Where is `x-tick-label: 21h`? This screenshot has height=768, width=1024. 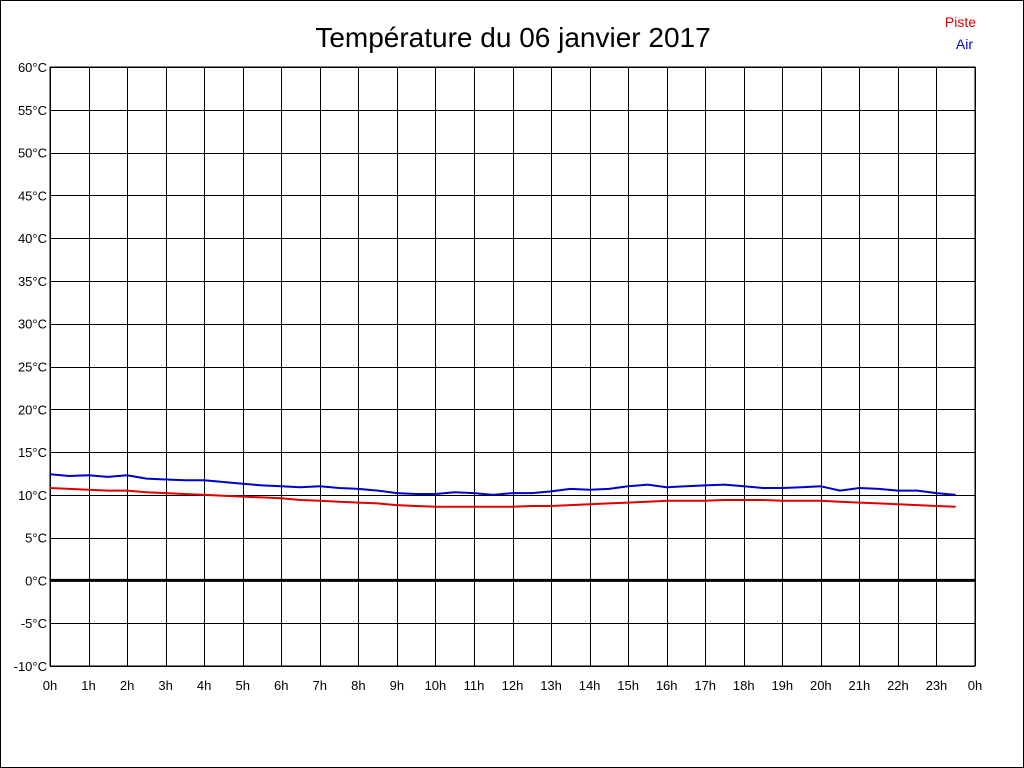
x-tick-label: 21h is located at coordinates (860, 685).